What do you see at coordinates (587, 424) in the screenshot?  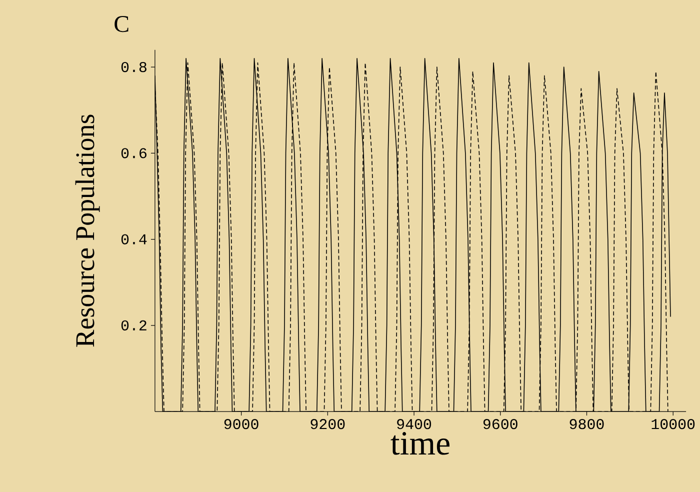 I see `x-tick-label: 9800` at bounding box center [587, 424].